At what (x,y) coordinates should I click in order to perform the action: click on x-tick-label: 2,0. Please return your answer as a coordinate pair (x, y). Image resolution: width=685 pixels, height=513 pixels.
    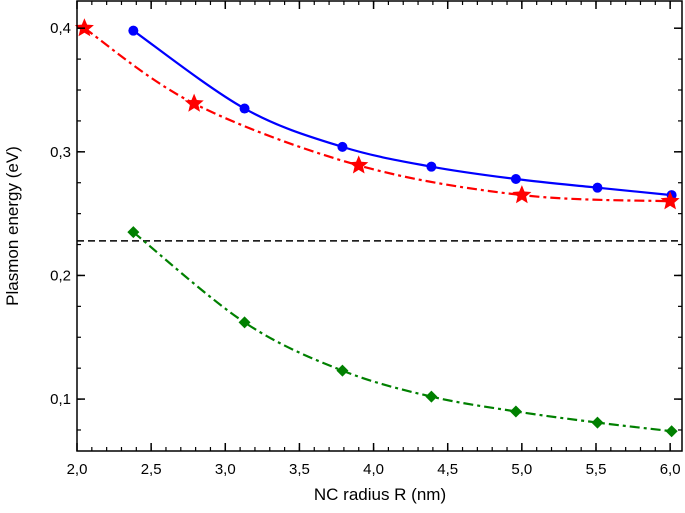
    Looking at the image, I should click on (77, 469).